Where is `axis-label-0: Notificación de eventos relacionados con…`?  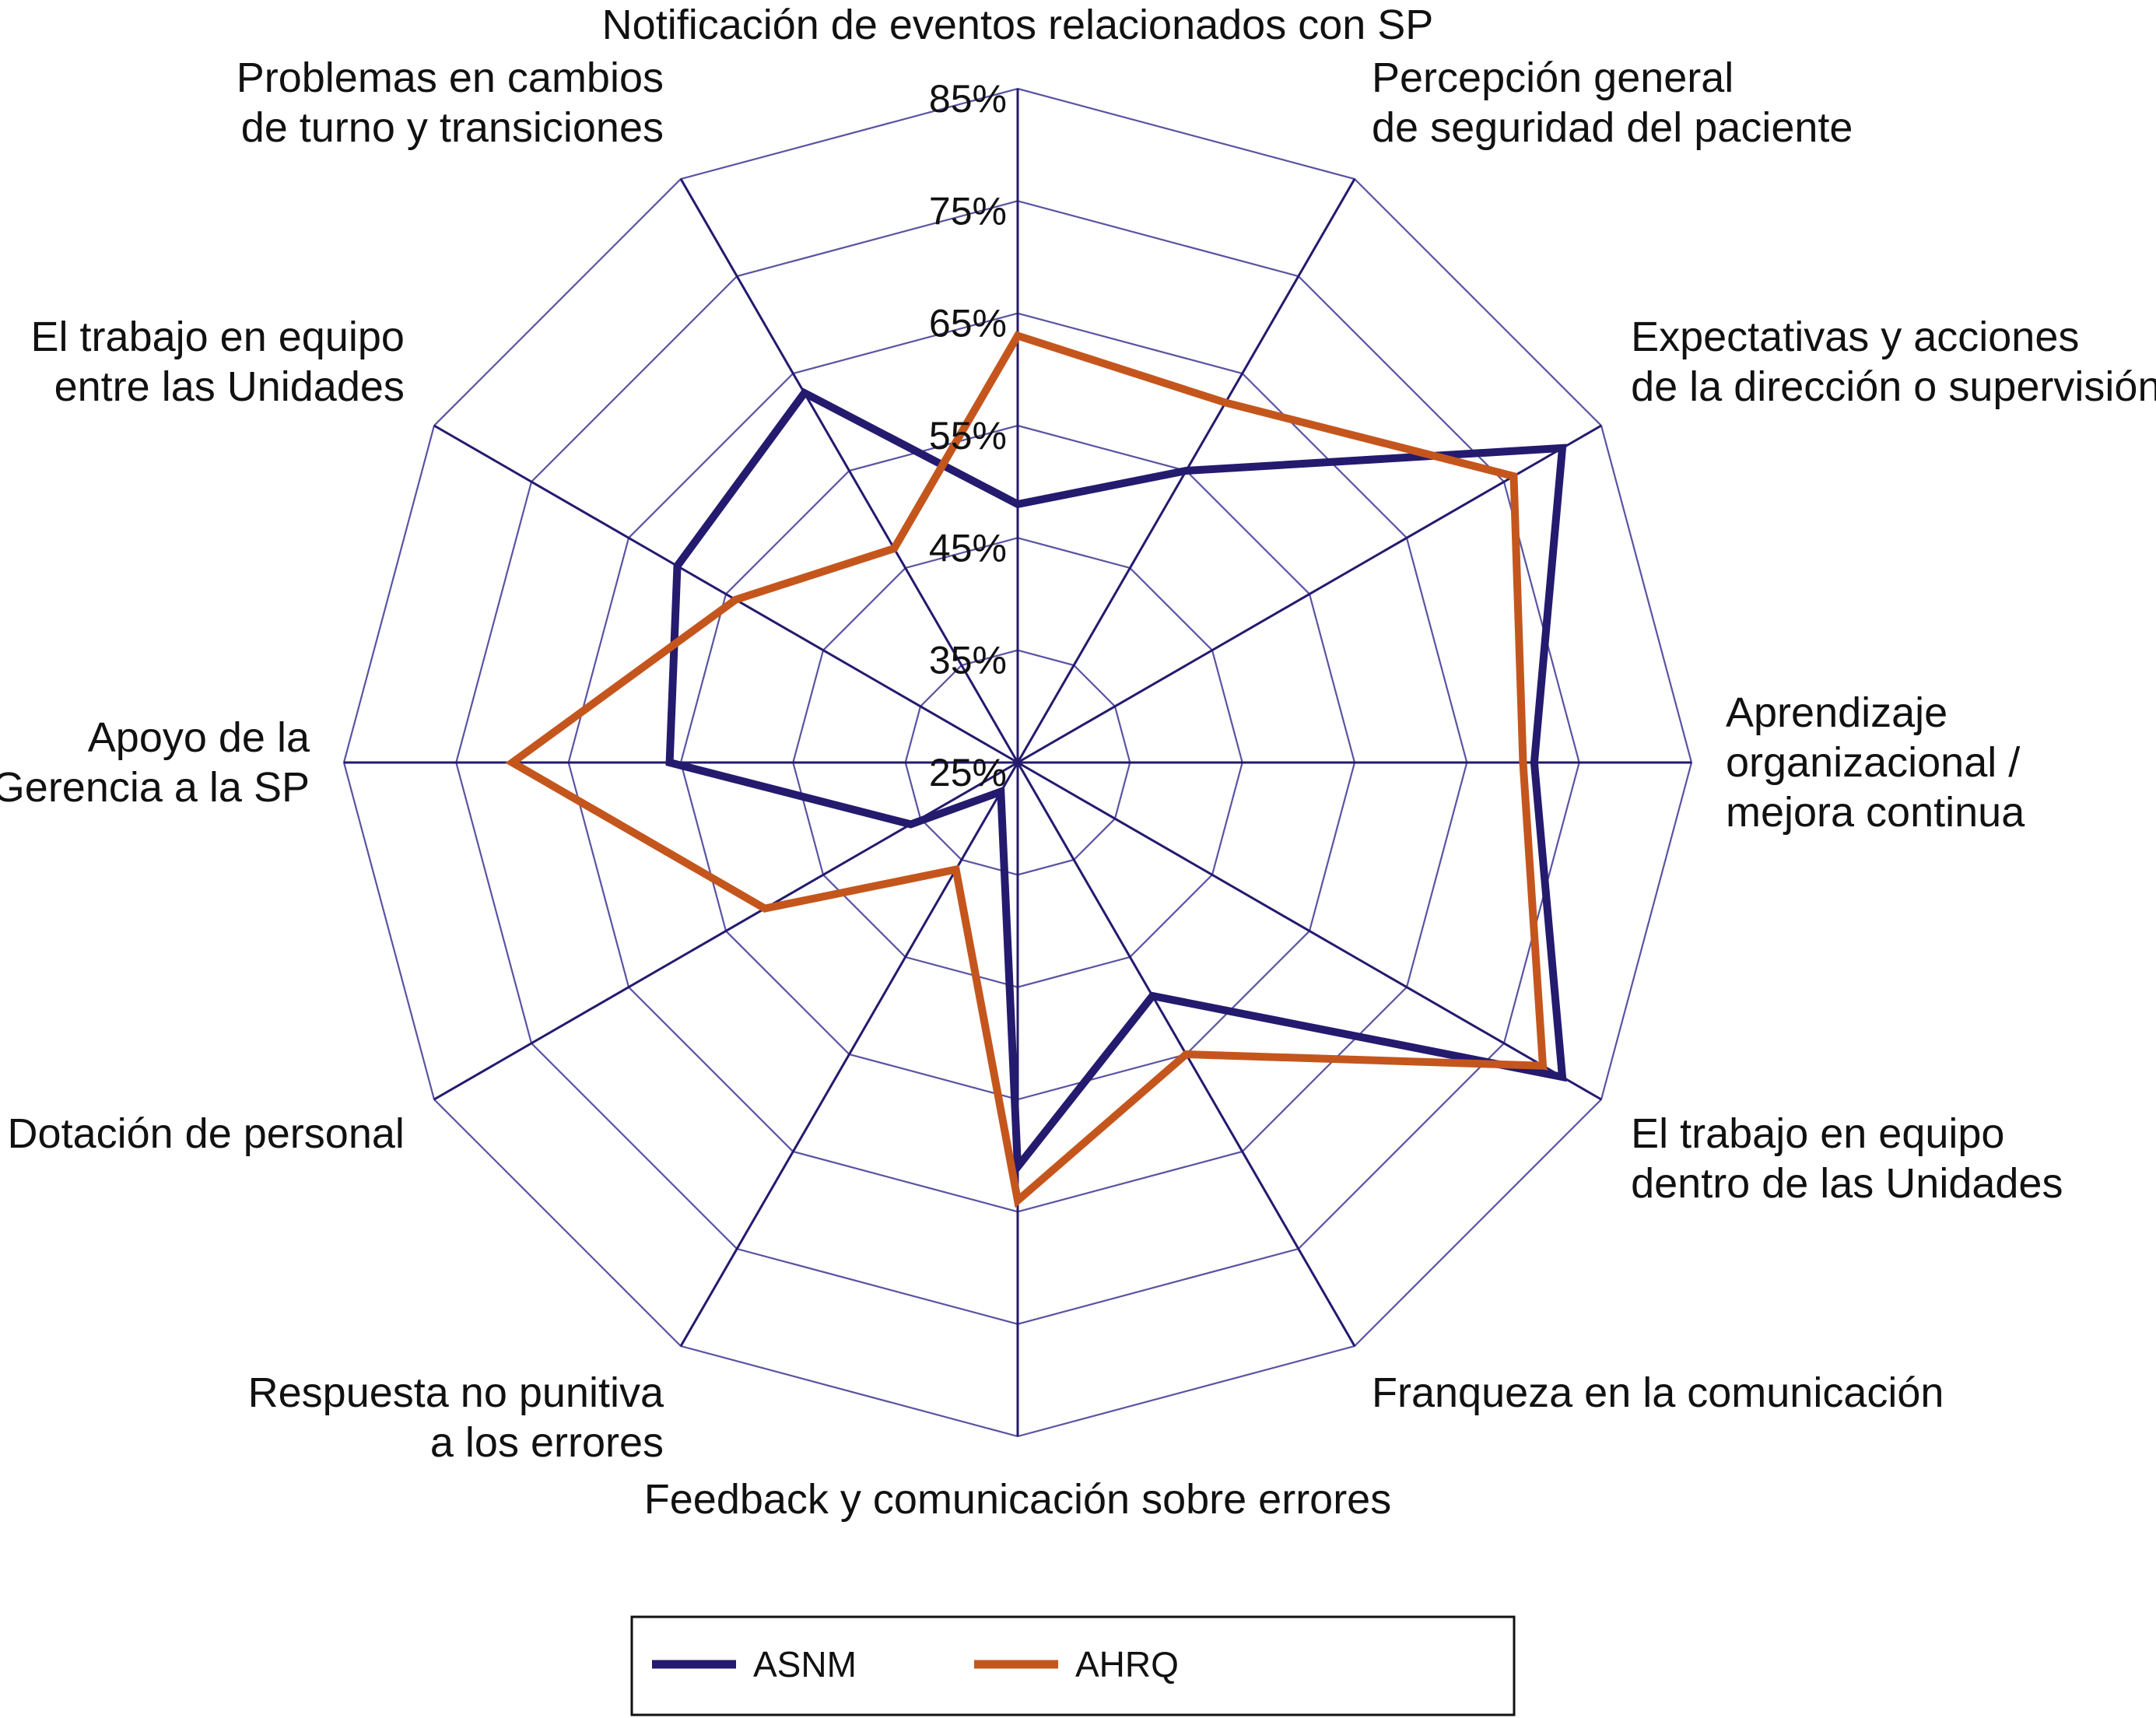
axis-label-0: Notificación de eventos relacionados con… is located at coordinates (1018, 25).